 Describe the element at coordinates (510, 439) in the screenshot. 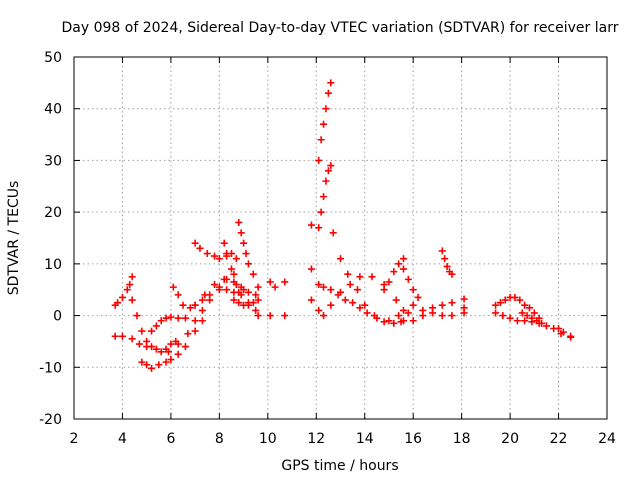

I see `x-tick-label: 20` at that location.